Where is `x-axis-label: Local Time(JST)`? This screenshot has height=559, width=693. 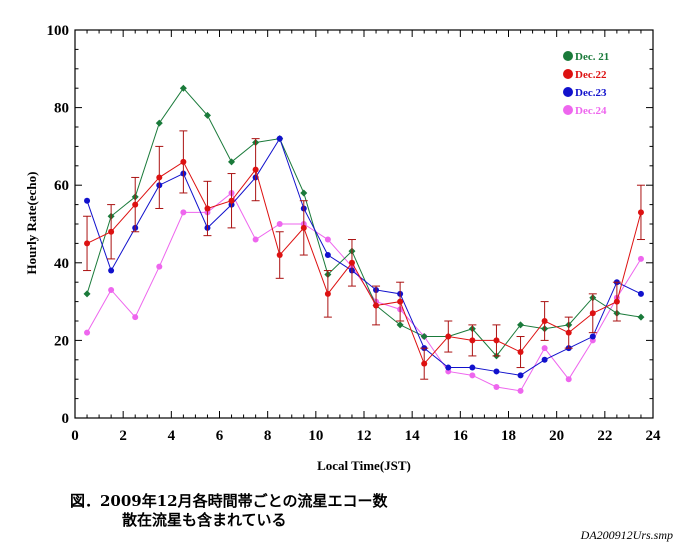
x-axis-label: Local Time(JST) is located at coordinates (364, 465).